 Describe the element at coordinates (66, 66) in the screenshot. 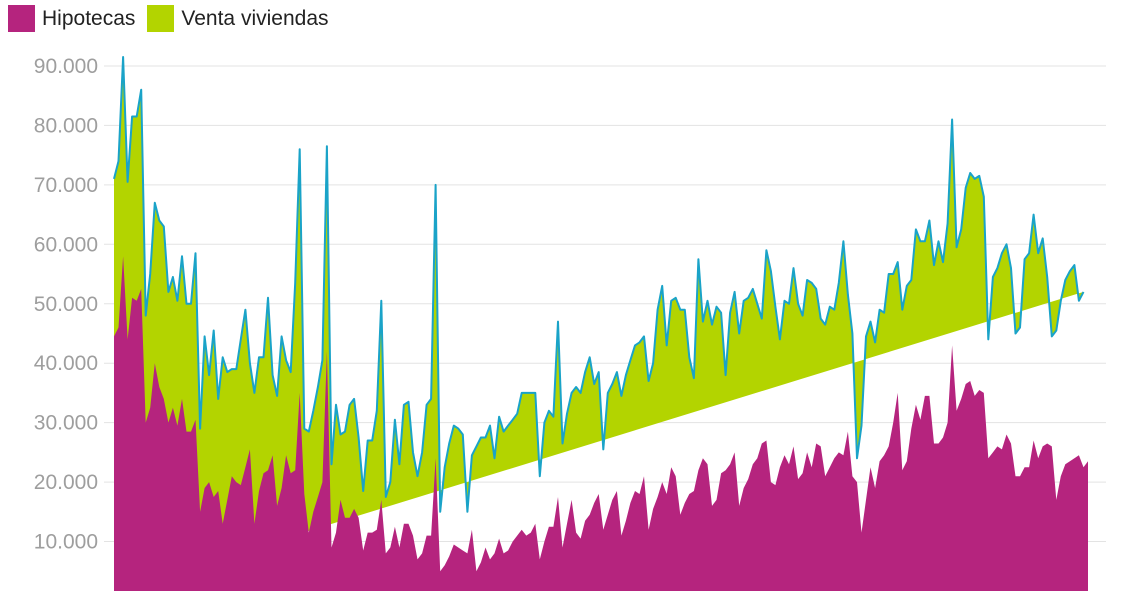

I see `y-tick-label-90000: 90.000` at that location.